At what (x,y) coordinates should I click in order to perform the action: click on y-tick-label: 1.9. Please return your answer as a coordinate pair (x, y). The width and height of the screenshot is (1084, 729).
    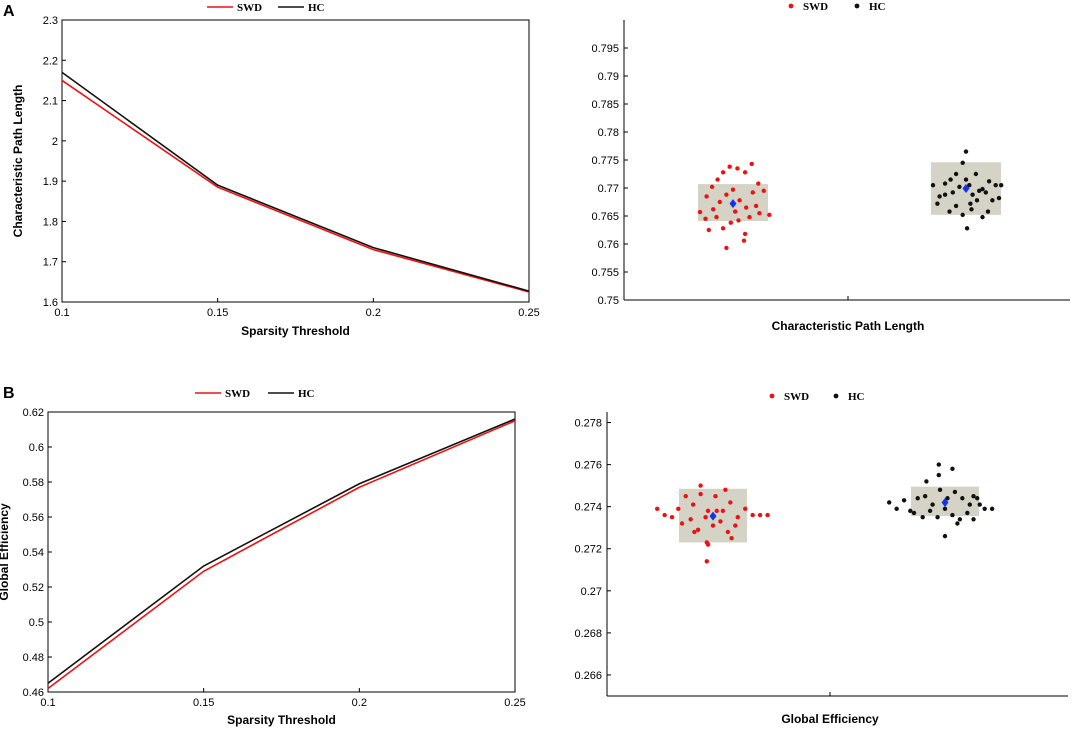
    Looking at the image, I should click on (50, 182).